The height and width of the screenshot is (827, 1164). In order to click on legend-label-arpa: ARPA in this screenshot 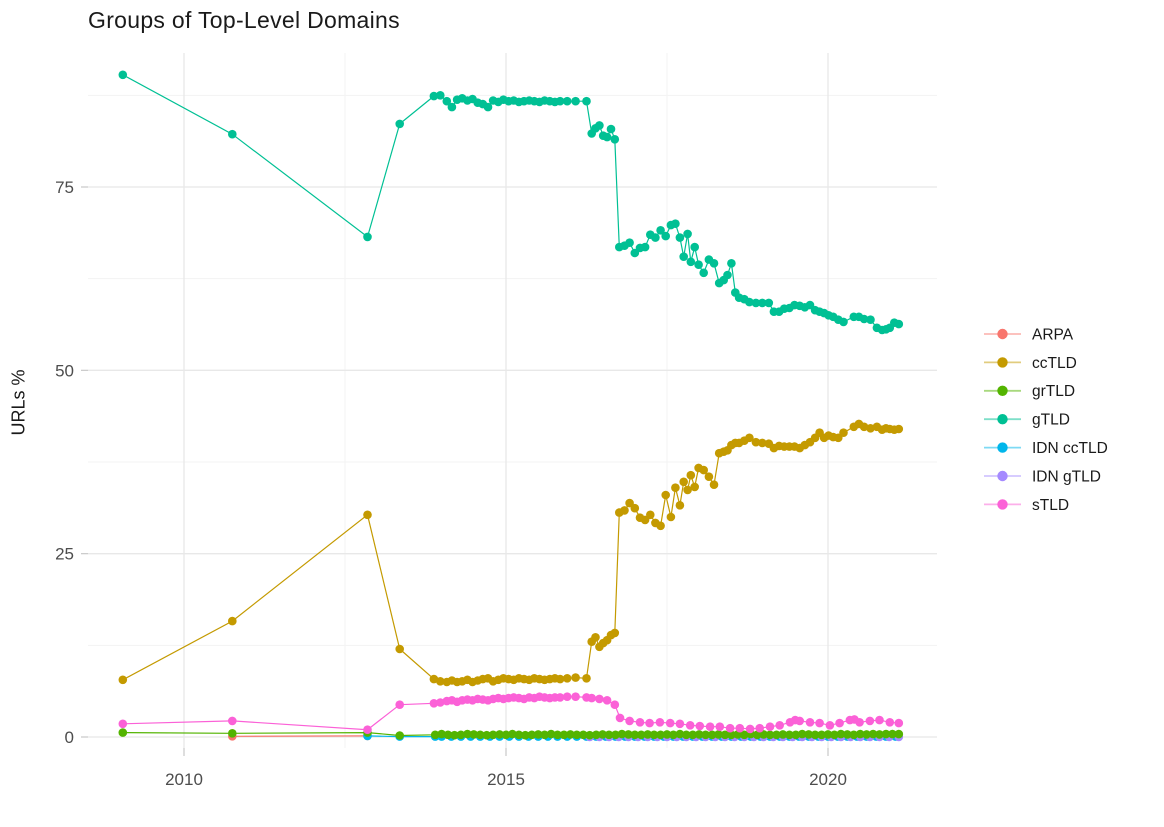, I will do `click(1053, 334)`.